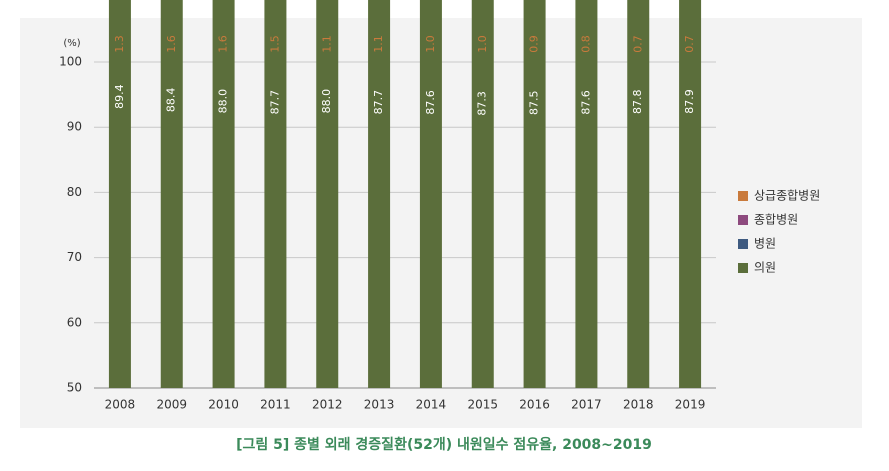 This screenshot has height=471, width=889. Describe the element at coordinates (120, 405) in the screenshot. I see `x-tick-label: 2008` at that location.